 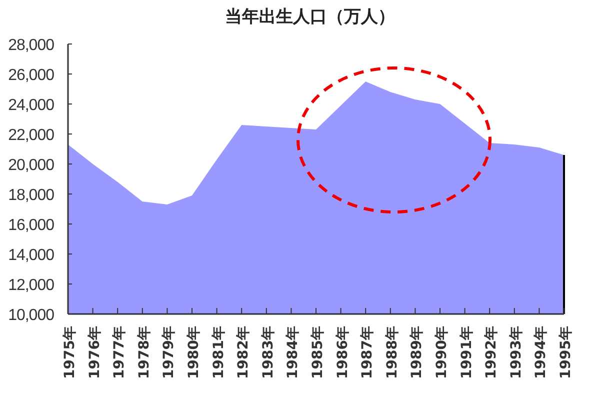 What do you see at coordinates (342, 352) in the screenshot?
I see `x-tick-label: 1986年` at bounding box center [342, 352].